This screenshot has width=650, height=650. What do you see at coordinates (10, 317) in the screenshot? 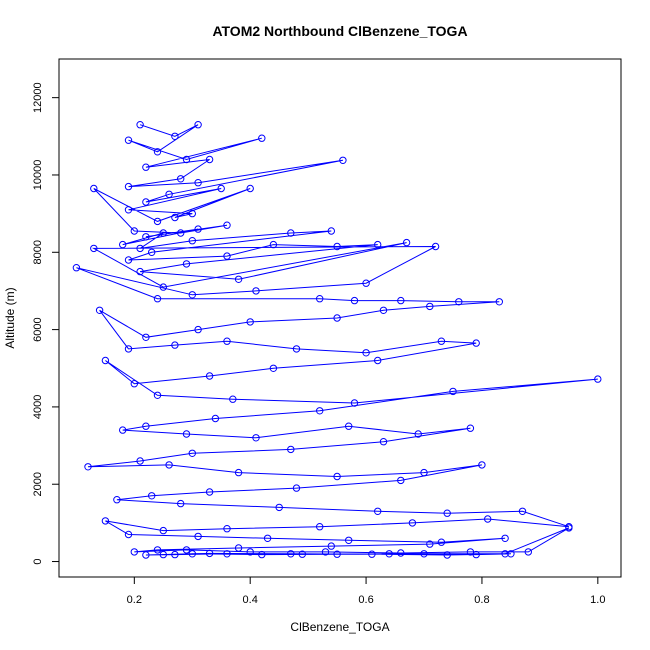
I see `y-axis-label: Altitude (m)` at bounding box center [10, 317].